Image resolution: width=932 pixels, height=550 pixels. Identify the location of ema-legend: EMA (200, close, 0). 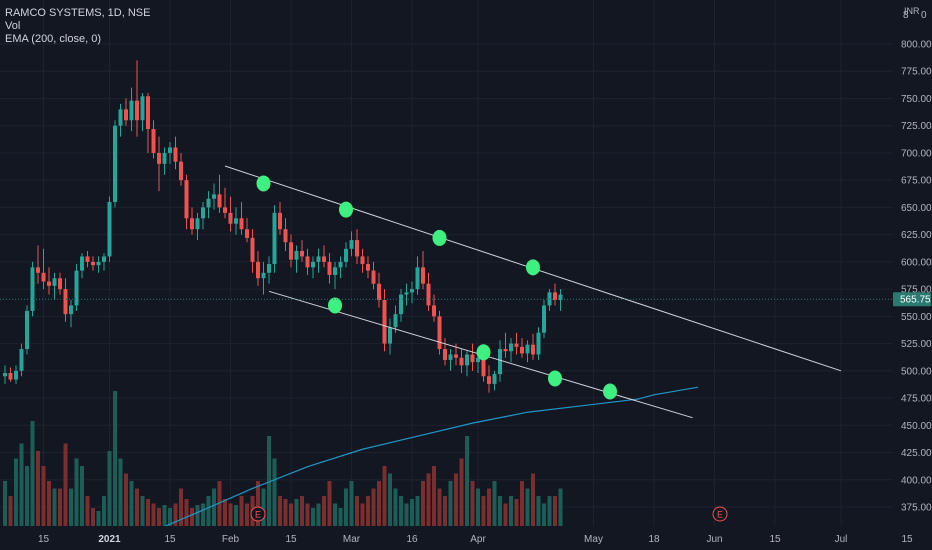
(53, 39).